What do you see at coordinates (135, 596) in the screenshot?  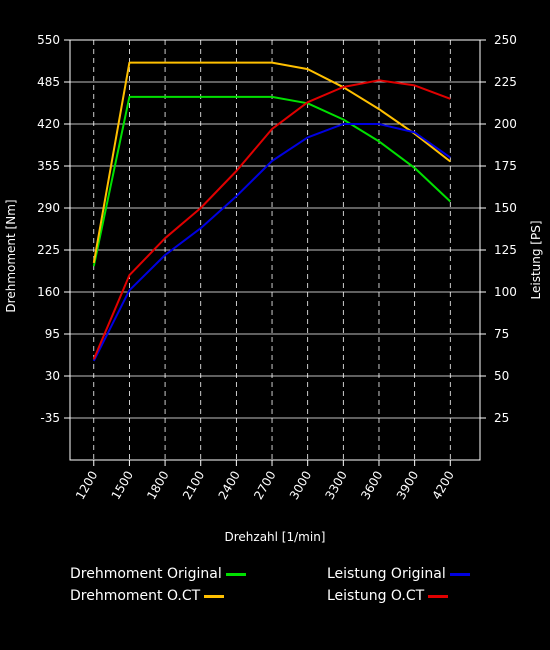 I see `legend-label: Drehmoment O.CT` at bounding box center [135, 596].